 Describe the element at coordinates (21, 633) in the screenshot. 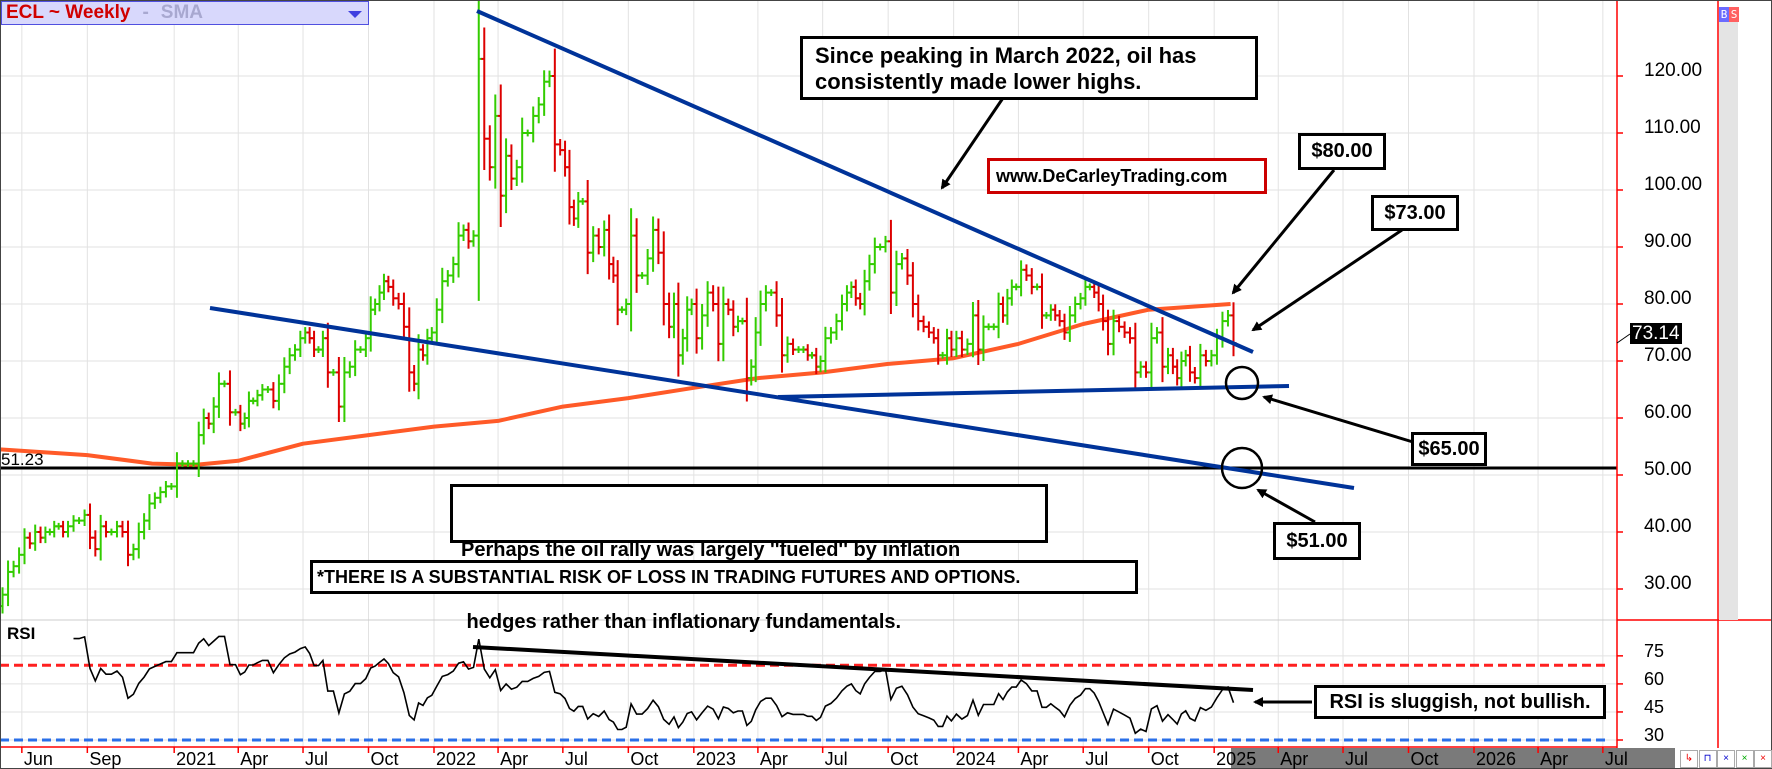

I see `rsi-label: RSI` at that location.